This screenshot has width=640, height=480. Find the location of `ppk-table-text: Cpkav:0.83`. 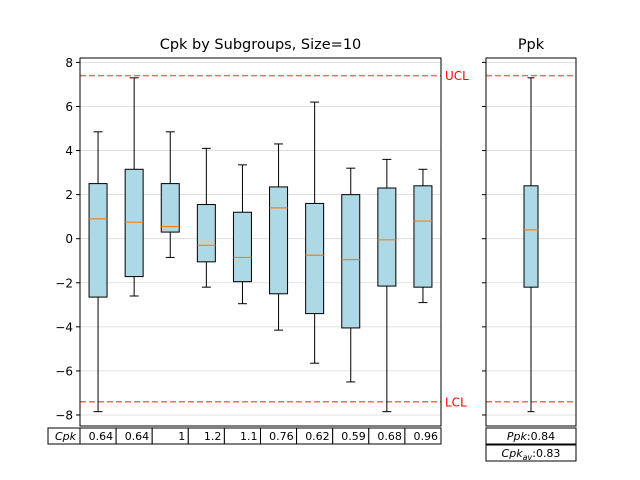

ppk-table-text: Cpkav:0.83 is located at coordinates (531, 454).